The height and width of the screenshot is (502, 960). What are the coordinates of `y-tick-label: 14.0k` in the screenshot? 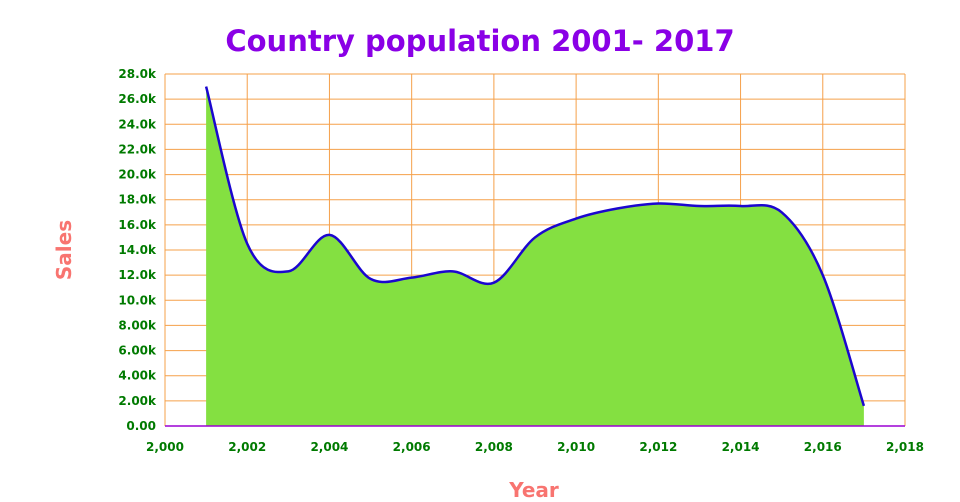 It's located at (137, 250).